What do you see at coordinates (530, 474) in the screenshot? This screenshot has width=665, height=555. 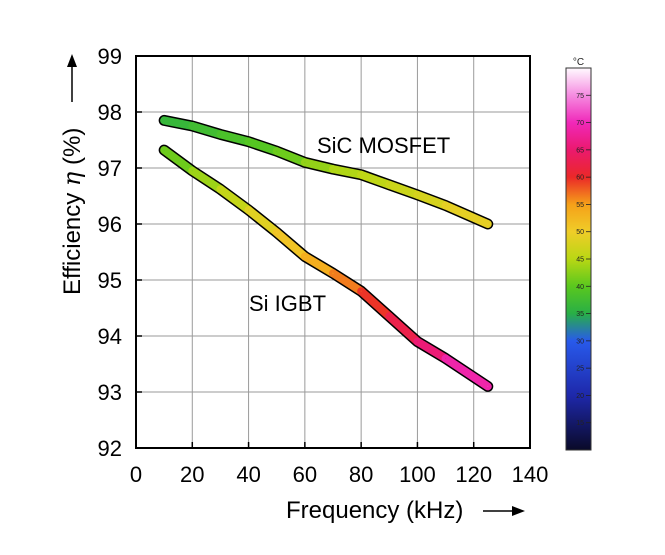 I see `x-tick-label: 140` at bounding box center [530, 474].